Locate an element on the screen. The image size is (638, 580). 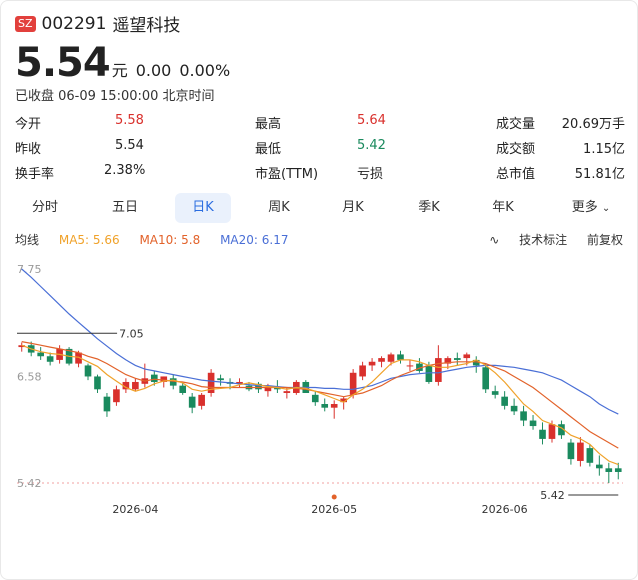
chart-tools: ∿ 技术标注 前复权 is located at coordinates (540, 239).